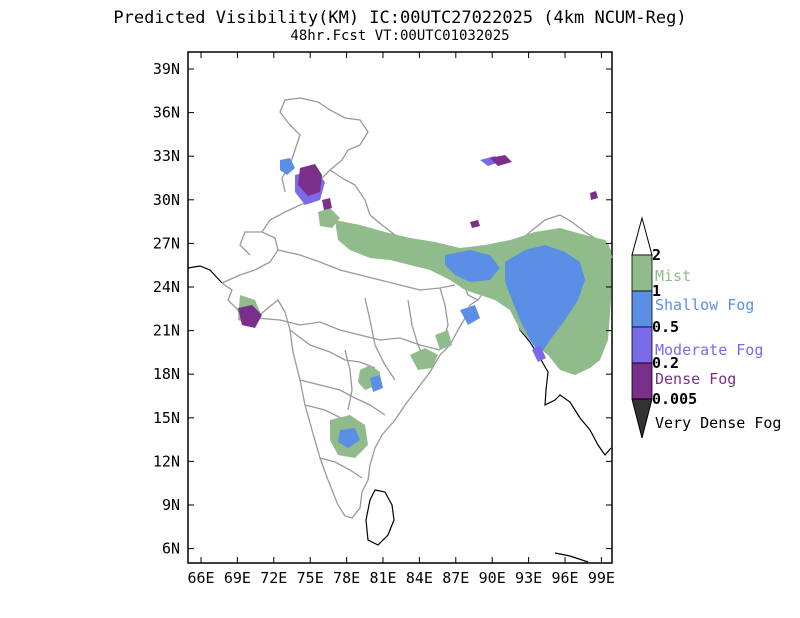 This screenshot has width=800, height=618. I want to click on legend-swatch-shallow-fog, so click(642, 309).